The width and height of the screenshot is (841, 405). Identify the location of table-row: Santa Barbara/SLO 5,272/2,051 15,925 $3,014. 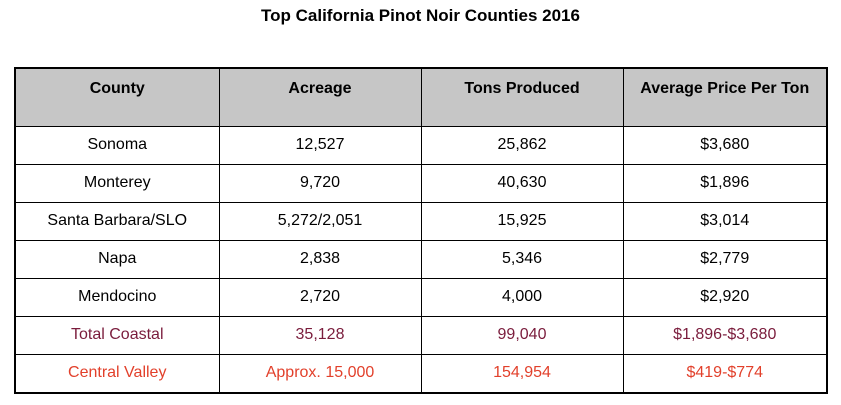
(421, 221).